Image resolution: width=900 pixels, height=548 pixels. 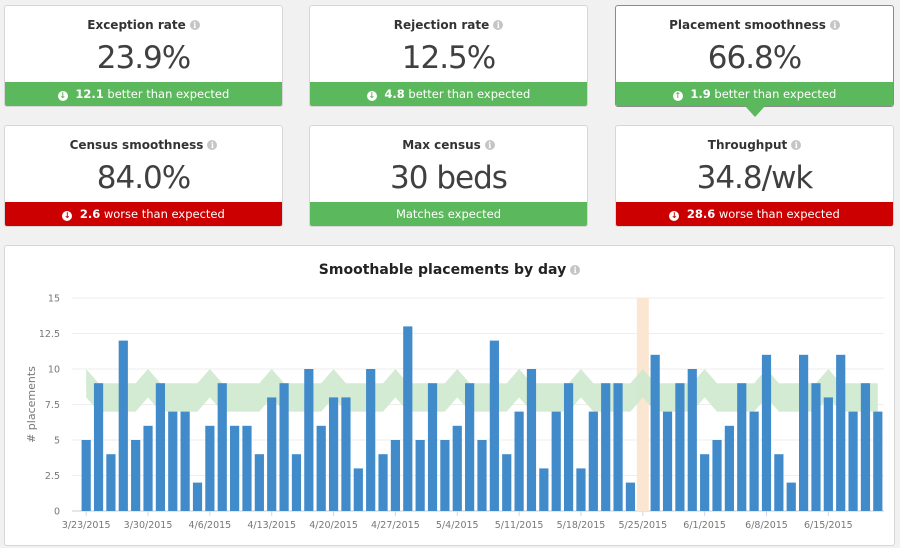 I want to click on card-value: 12.5%, so click(x=448, y=58).